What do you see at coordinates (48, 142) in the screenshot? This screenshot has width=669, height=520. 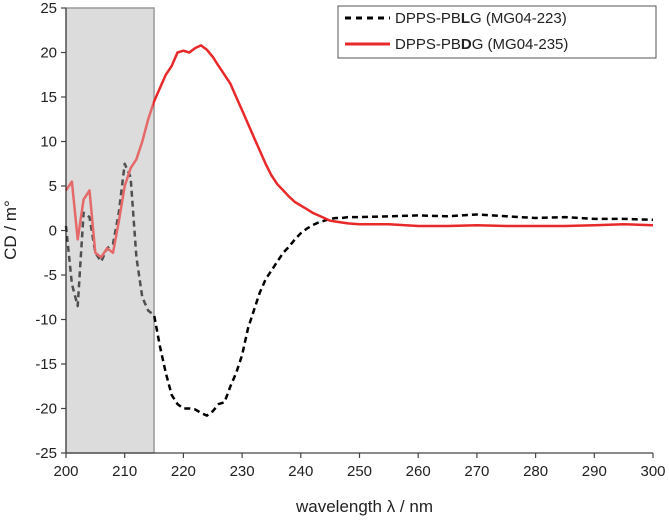 I see `y-tick-label: 10` at bounding box center [48, 142].